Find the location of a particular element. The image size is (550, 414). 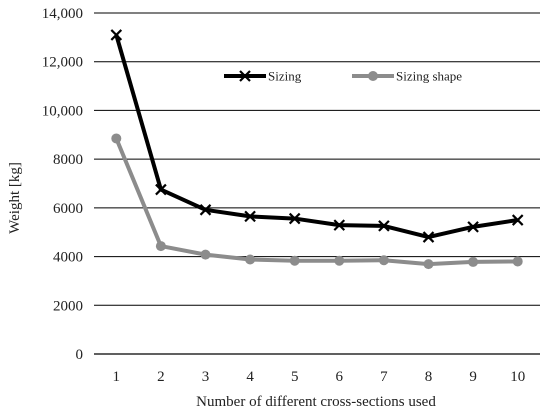

x-tick-label: 7 is located at coordinates (384, 377).